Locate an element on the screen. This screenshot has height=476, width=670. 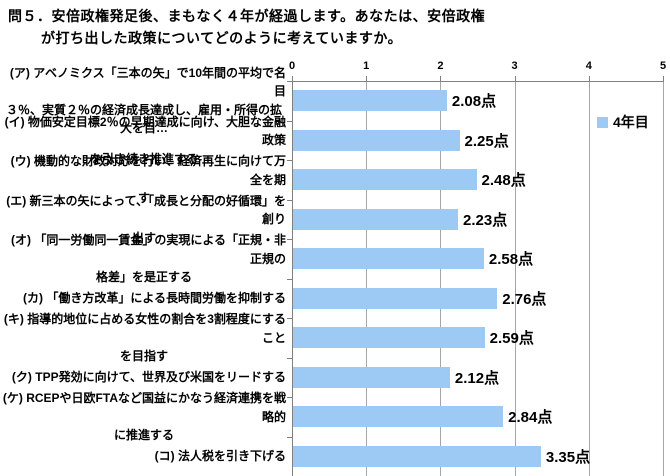
category-label: (ウ) 機動的な財政対応を行い、経済再生に向けて万全を期す is located at coordinates (144, 179).